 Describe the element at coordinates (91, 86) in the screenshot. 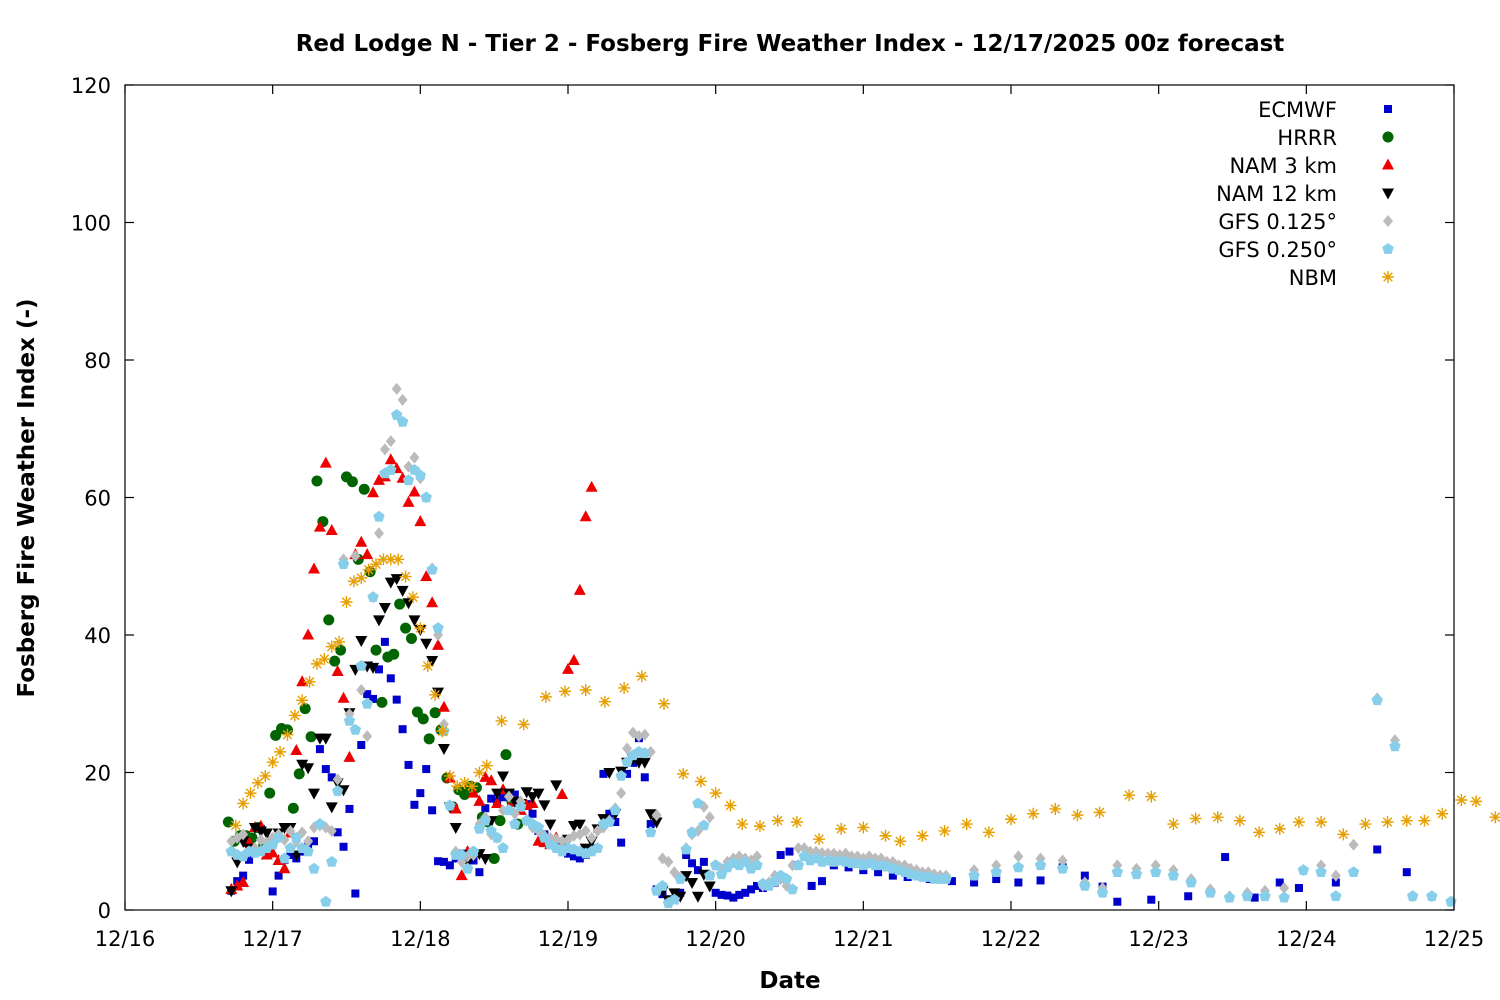

I see `y-tick-label: 120` at that location.